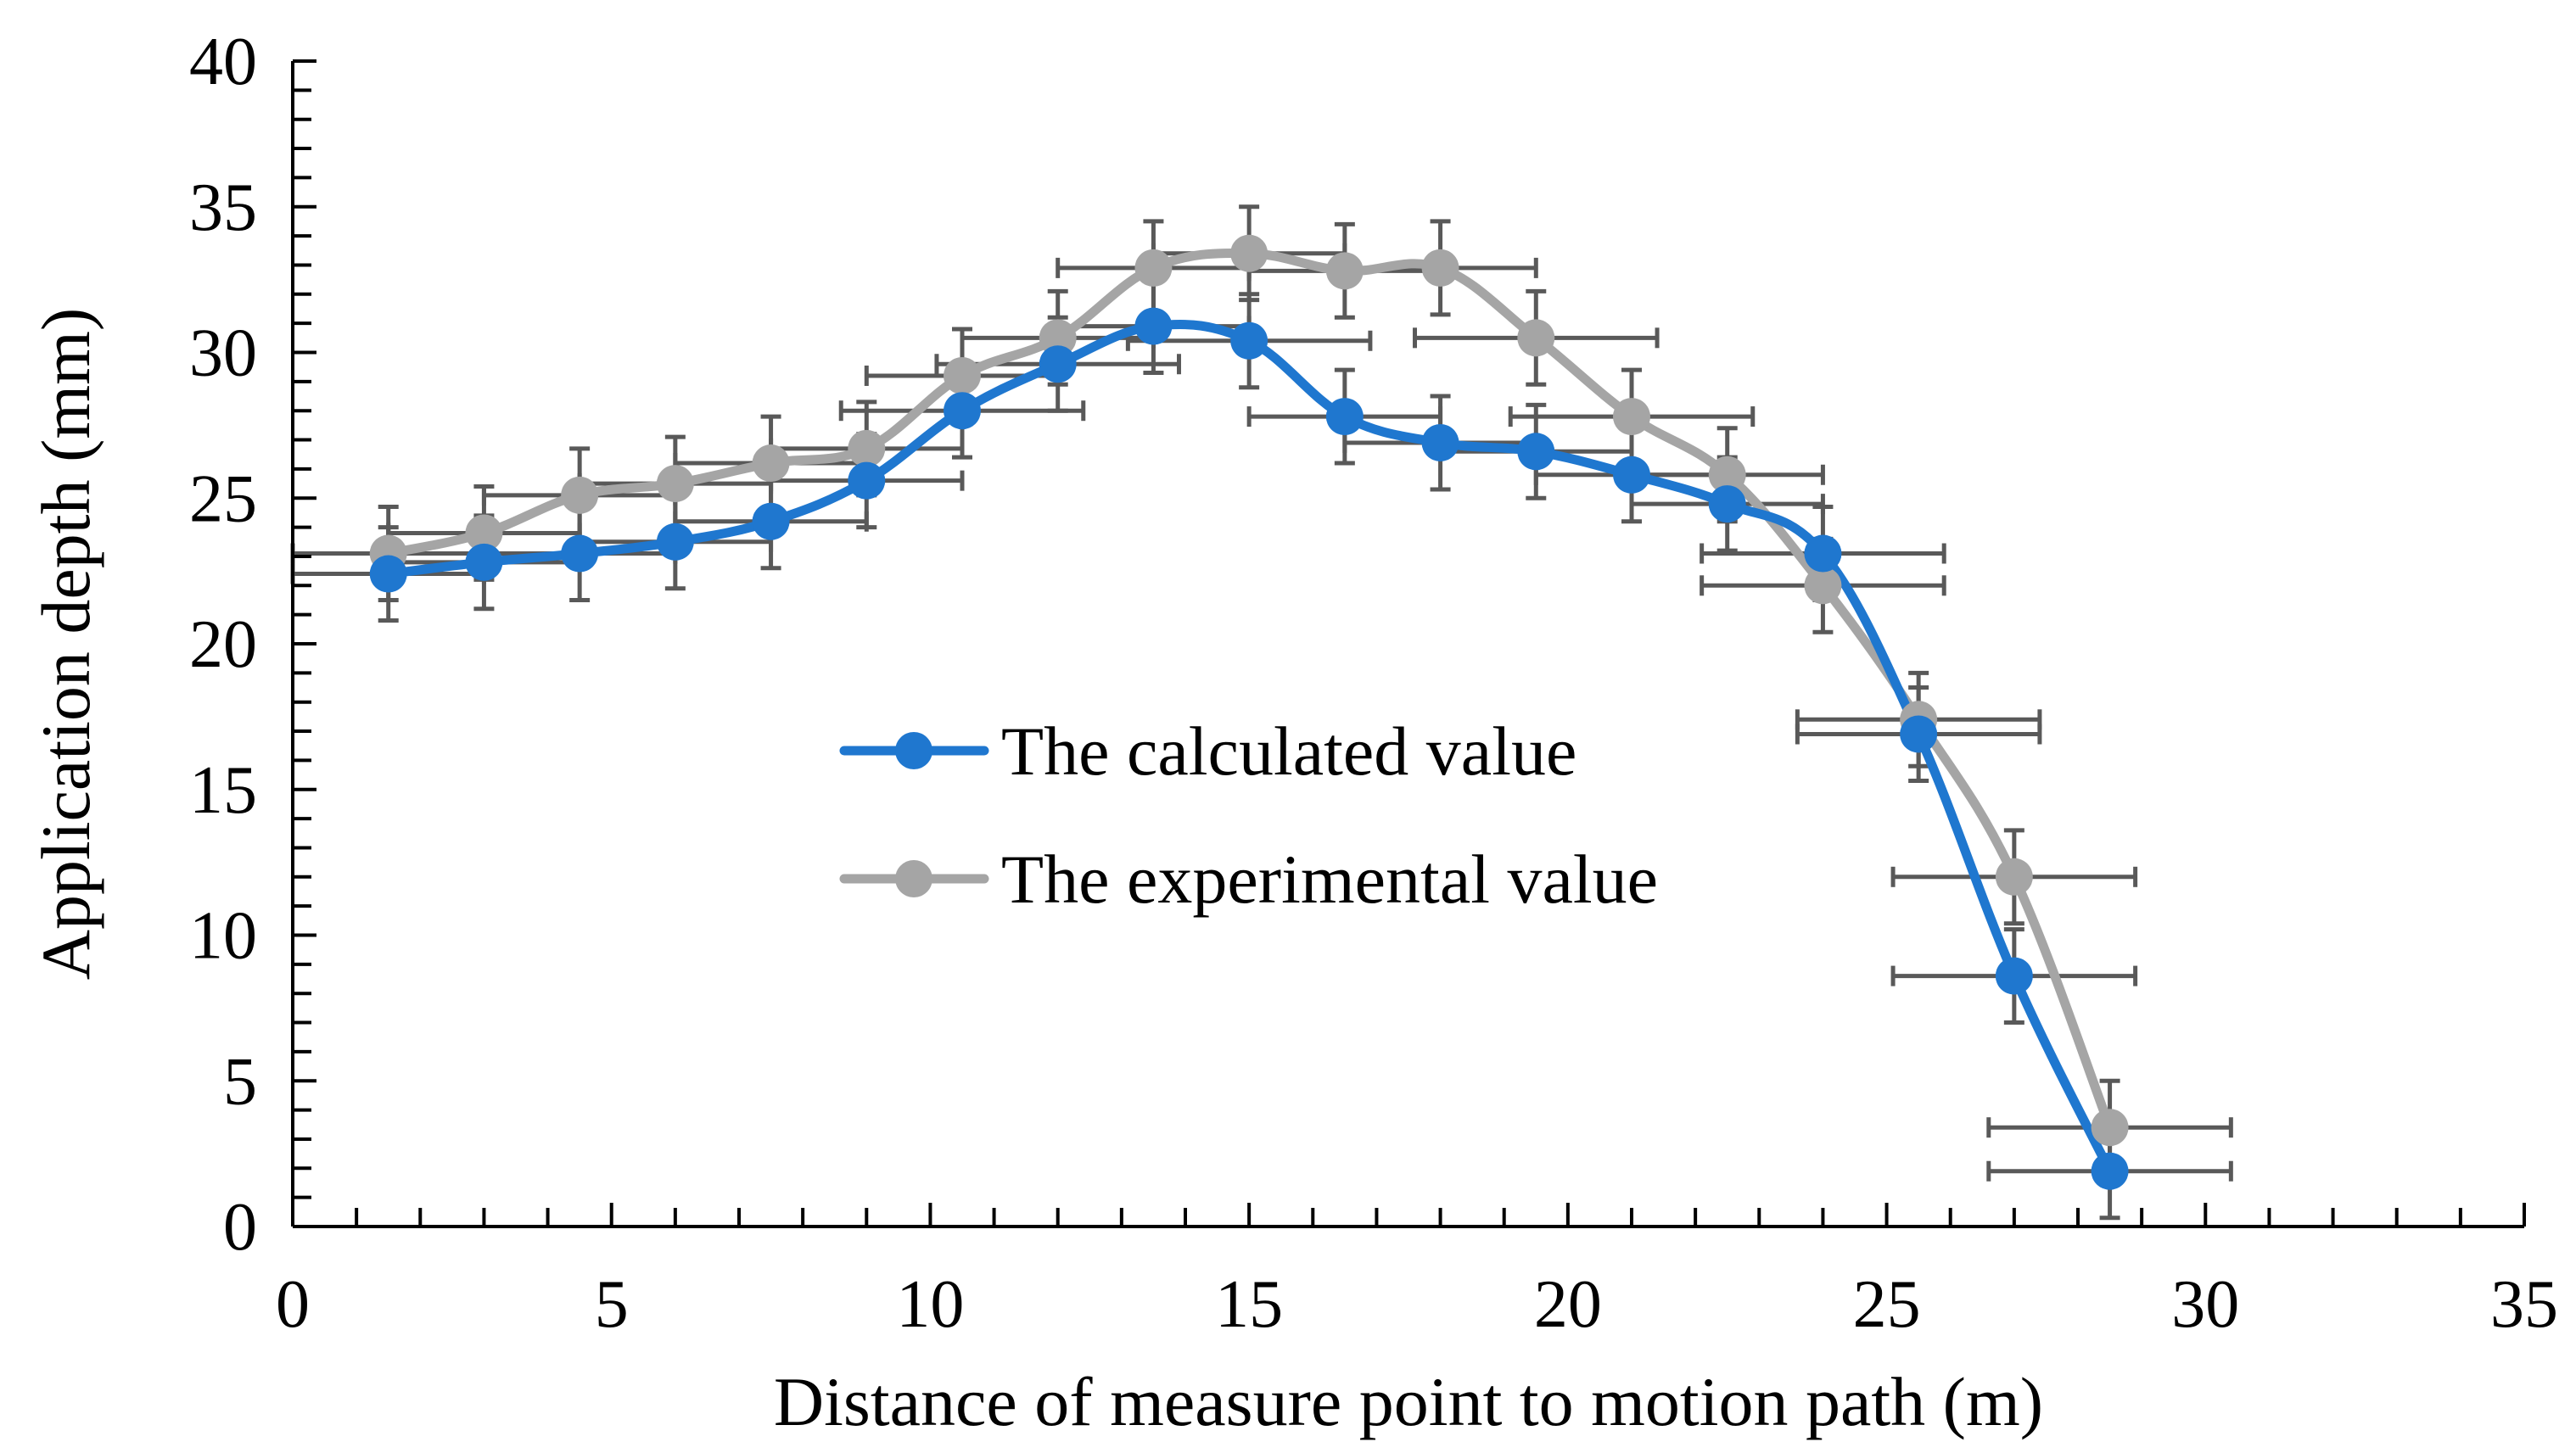 This screenshot has width=2576, height=1453. What do you see at coordinates (2205, 1304) in the screenshot?
I see `x-tick-label: 30` at bounding box center [2205, 1304].